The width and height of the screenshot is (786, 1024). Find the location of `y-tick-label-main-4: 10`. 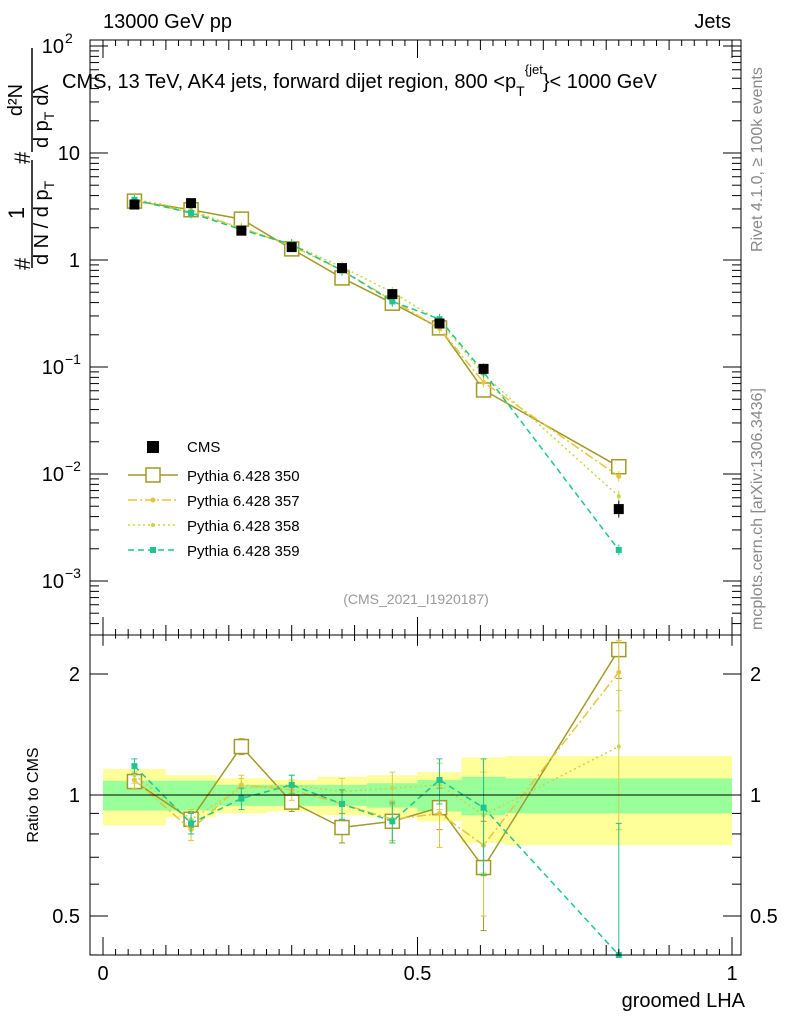

y-tick-label-main-4: 10 is located at coordinates (53, 475).